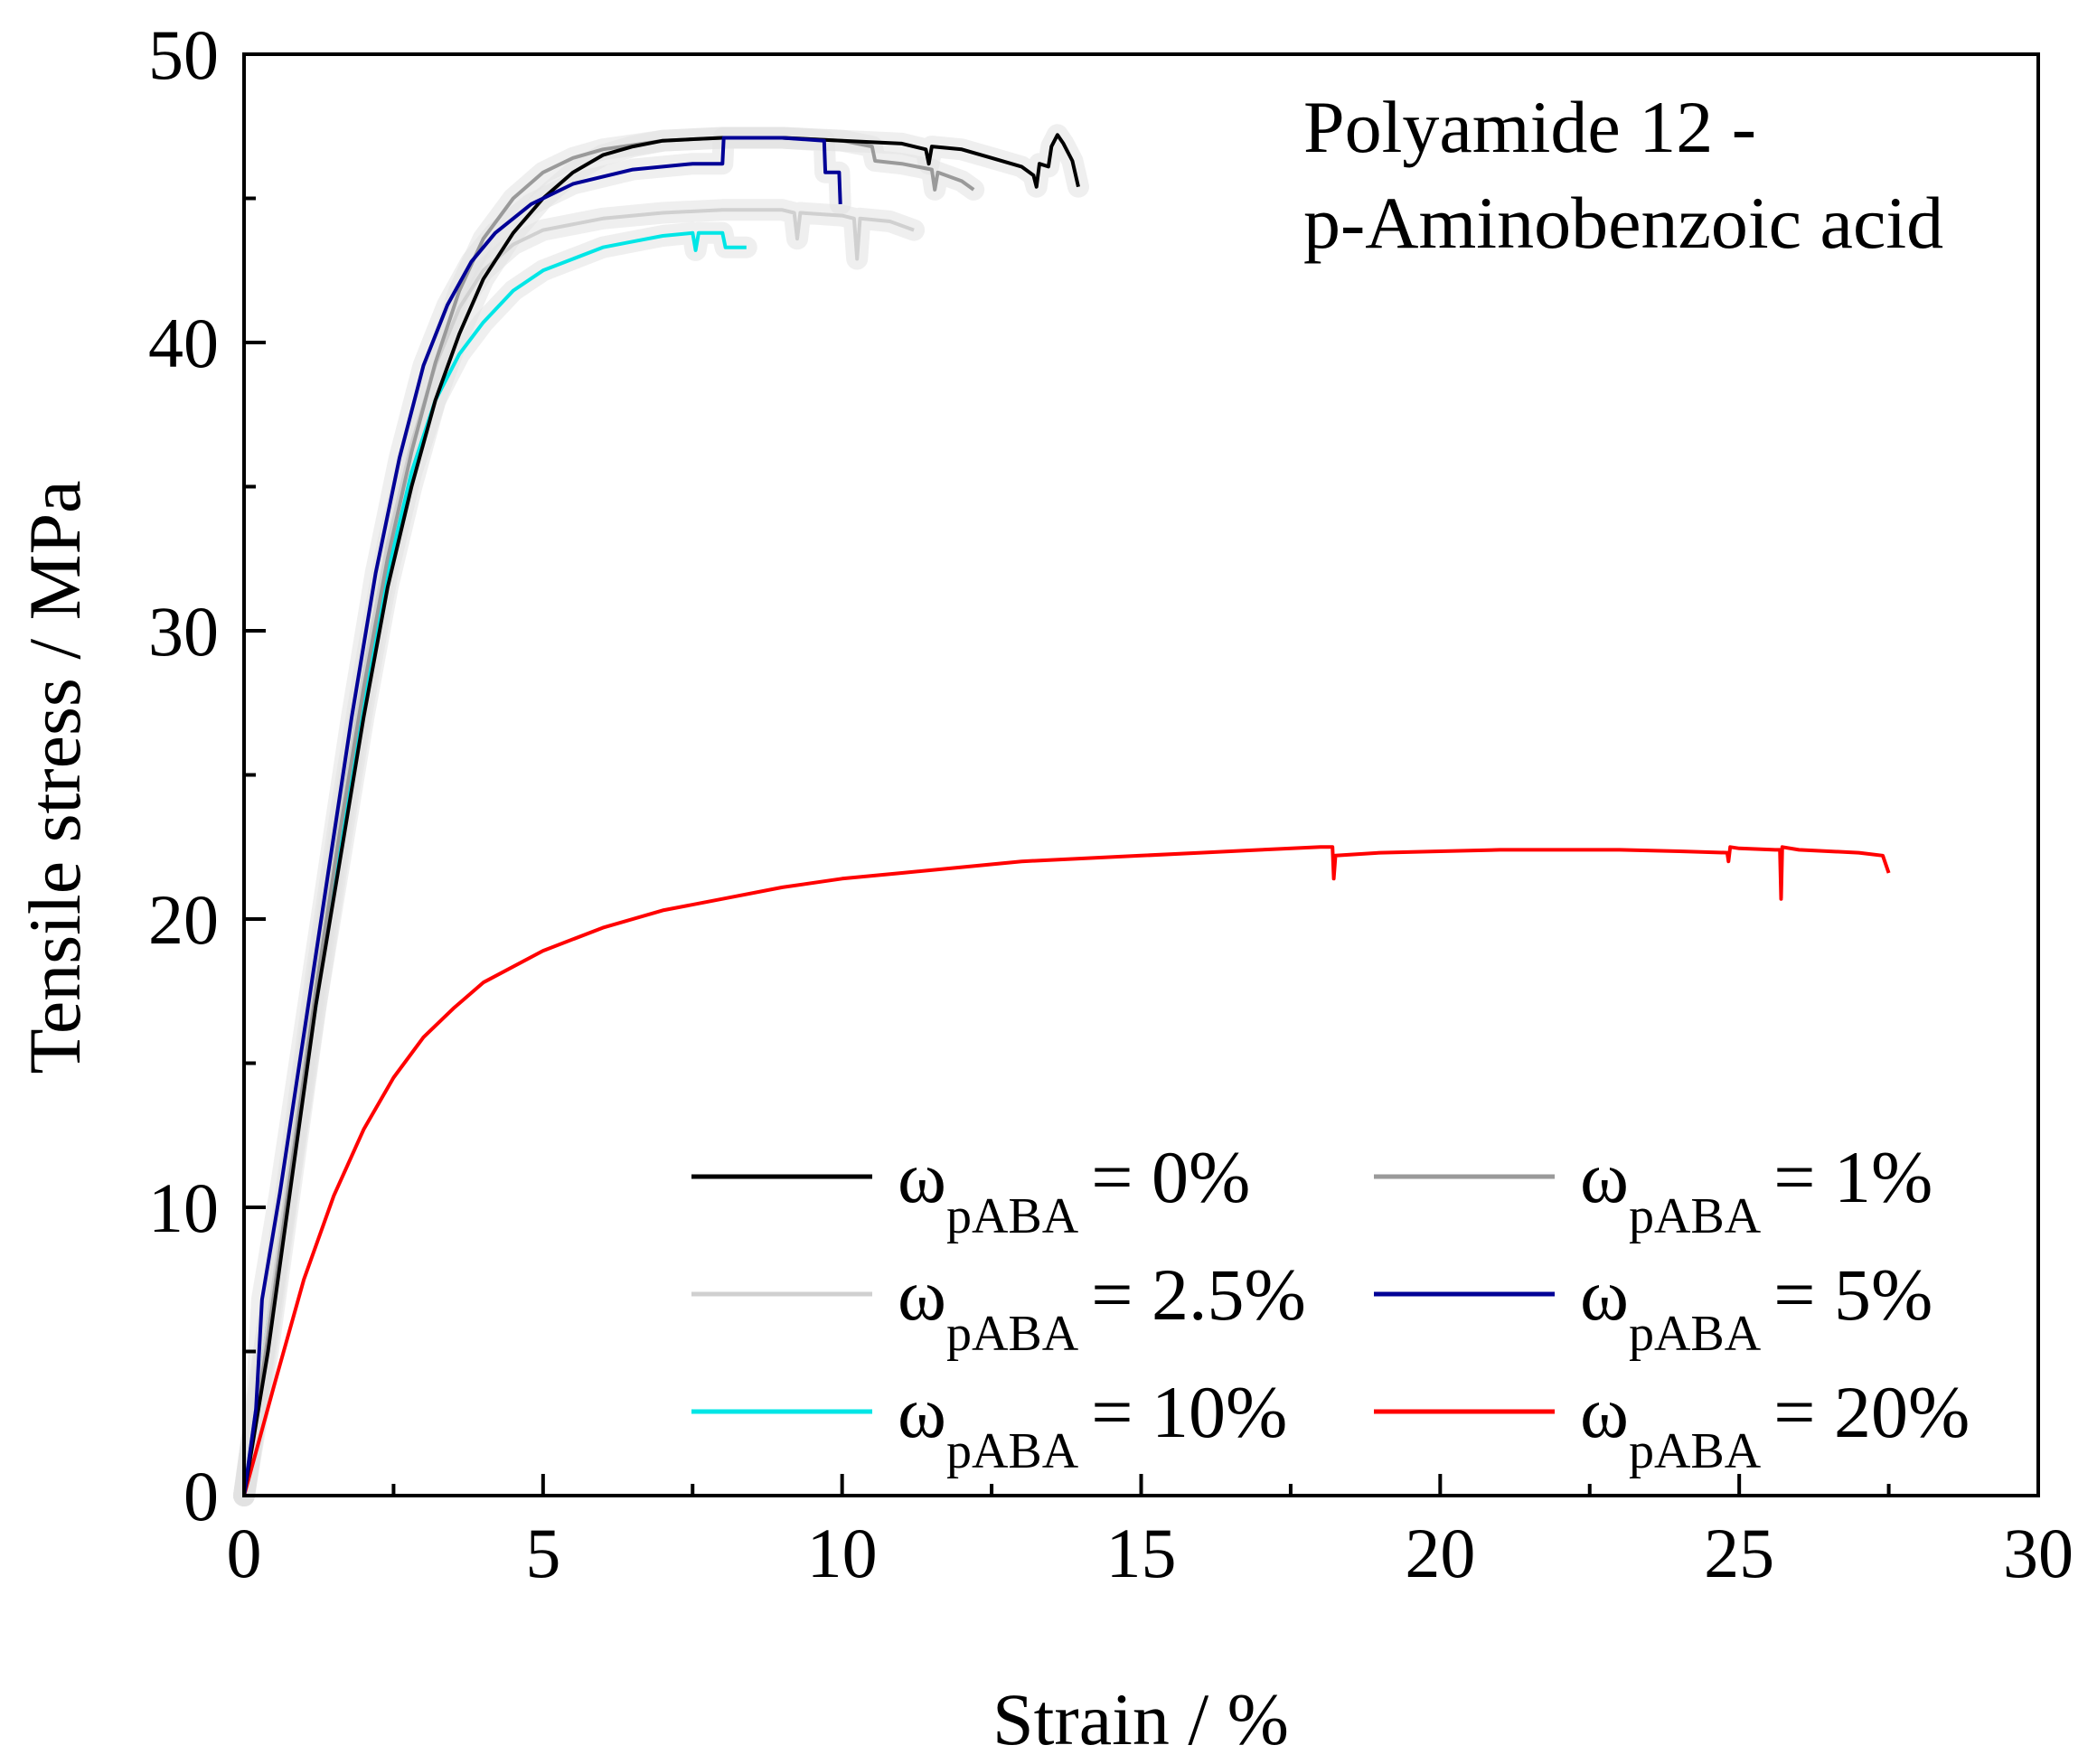 This screenshot has width=2097, height=1764. I want to click on x-axis-title: Strain / %, so click(1140, 1719).